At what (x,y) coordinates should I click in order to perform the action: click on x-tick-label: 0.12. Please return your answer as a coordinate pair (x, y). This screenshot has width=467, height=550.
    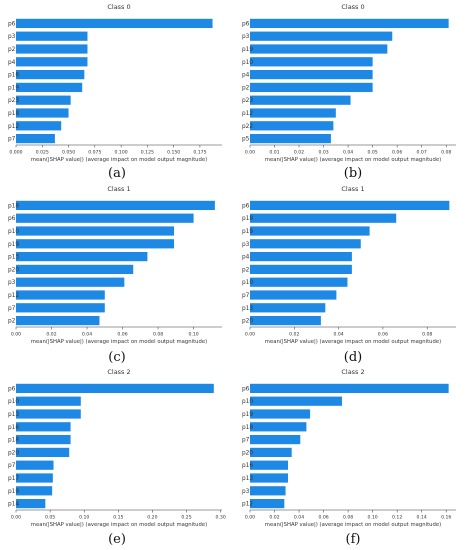
    Looking at the image, I should click on (397, 518).